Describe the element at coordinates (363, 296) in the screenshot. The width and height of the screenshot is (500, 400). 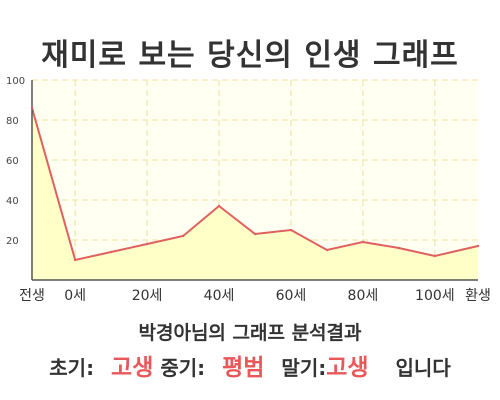
I see `x-tick-label: 80세` at that location.